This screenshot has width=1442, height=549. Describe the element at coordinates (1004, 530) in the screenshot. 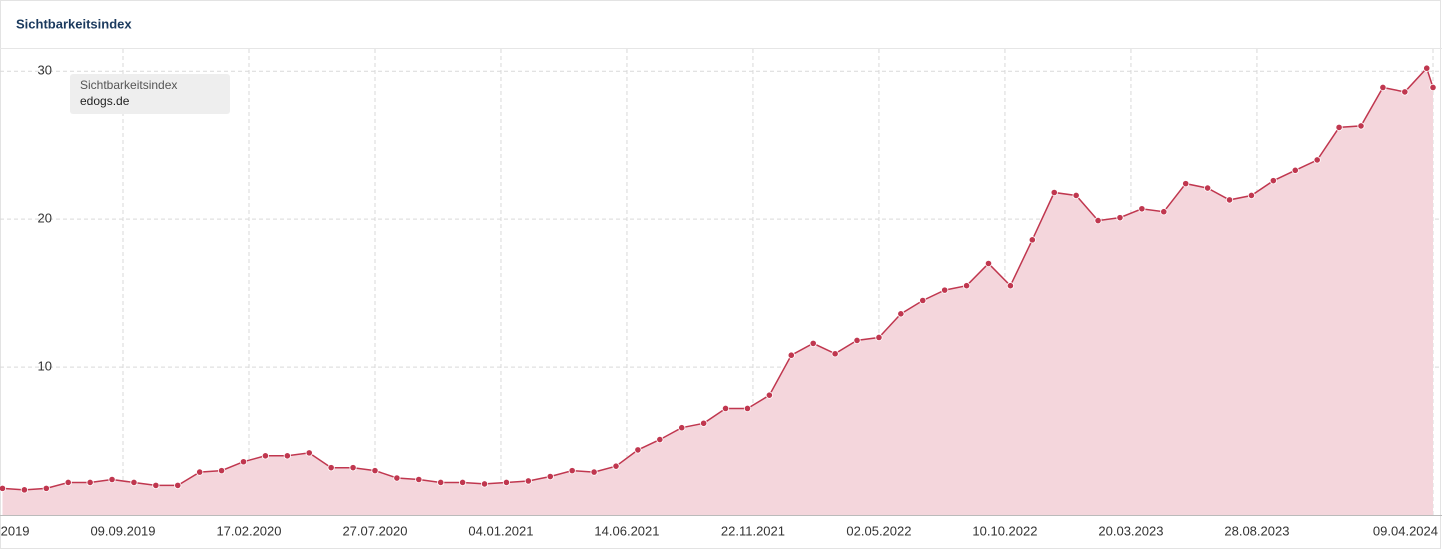

I see `x-tick-label: 10.10.2022` at that location.